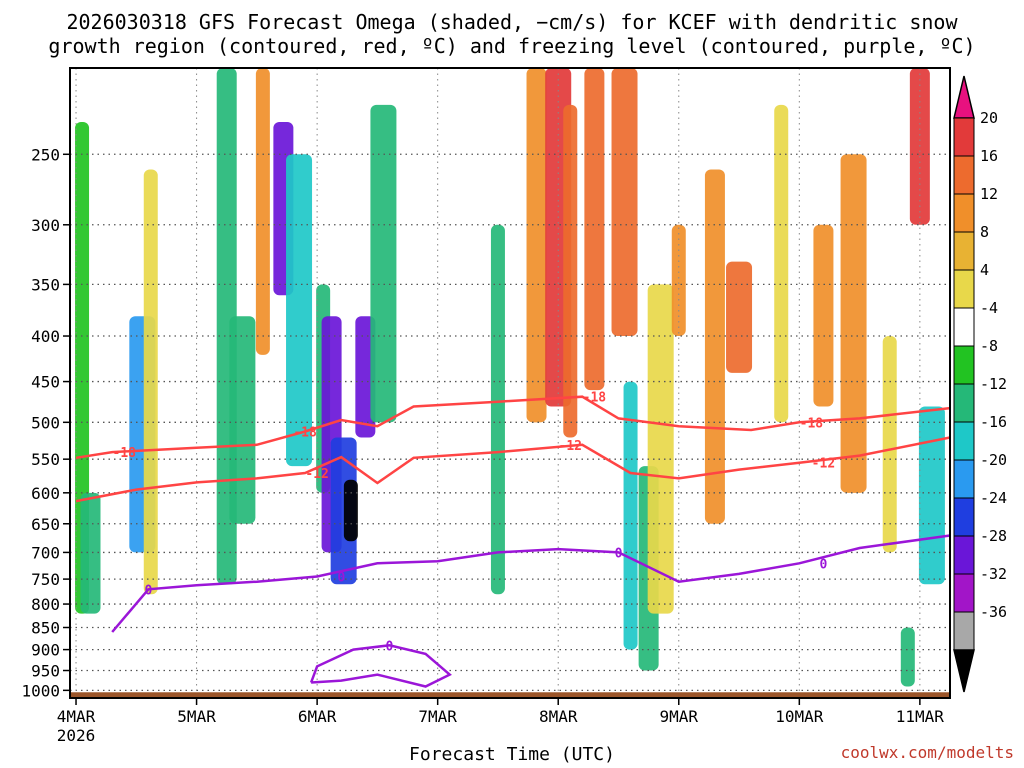  What do you see at coordinates (799, 716) in the screenshot?
I see `x-tick-label: 10MAR` at bounding box center [799, 716].